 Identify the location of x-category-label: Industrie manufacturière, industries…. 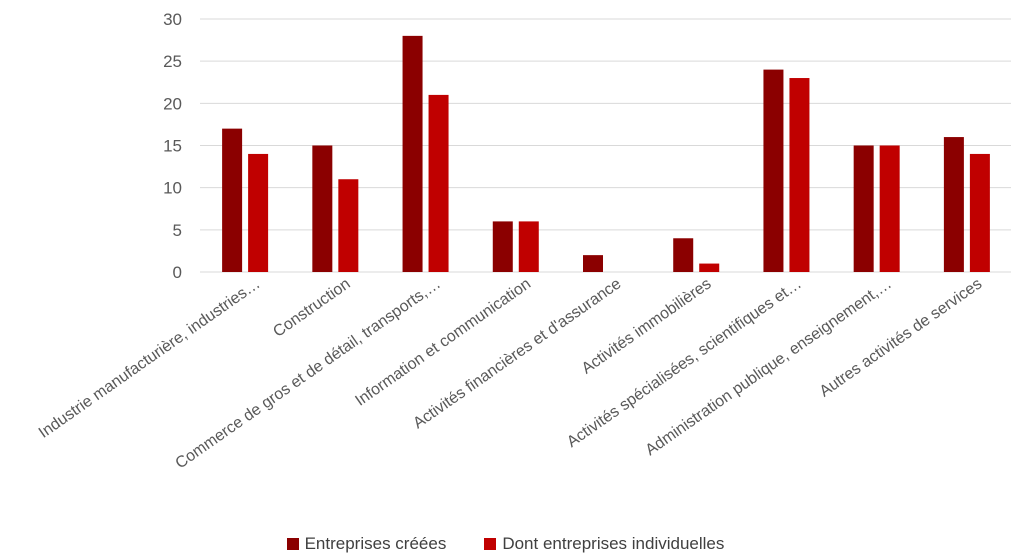
(150, 358).